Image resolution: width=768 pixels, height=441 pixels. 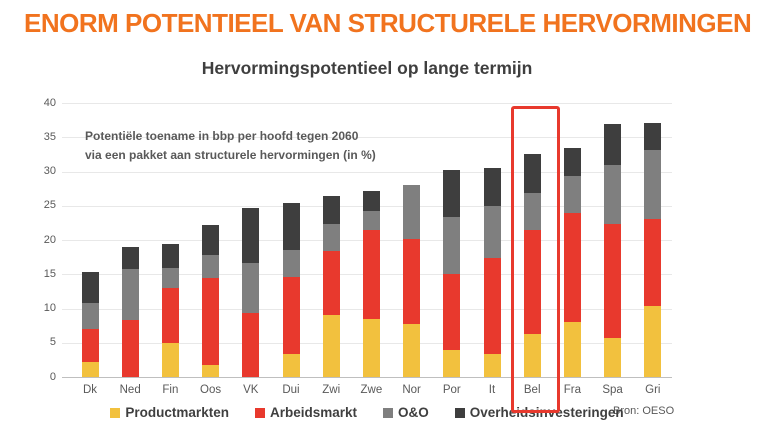 What do you see at coordinates (52, 342) in the screenshot?
I see `y-axis-tick-label: 5` at bounding box center [52, 342].